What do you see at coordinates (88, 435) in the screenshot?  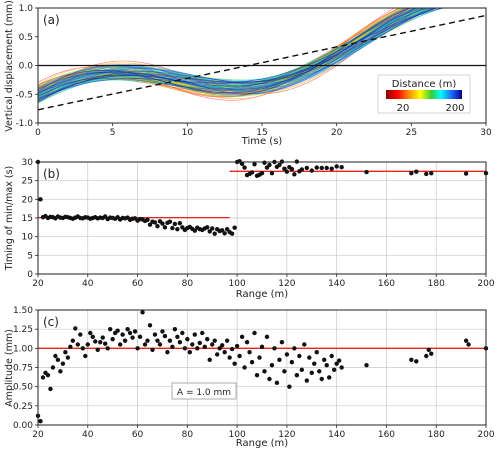 I see `x-tick-label: 40` at bounding box center [88, 435].